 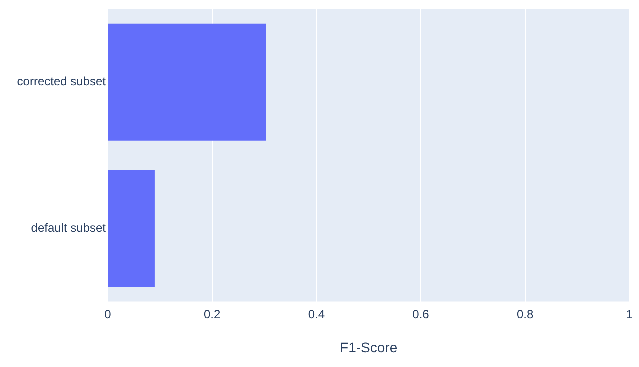 What do you see at coordinates (69, 227) in the screenshot?
I see `y-tick-label: default subset` at bounding box center [69, 227].